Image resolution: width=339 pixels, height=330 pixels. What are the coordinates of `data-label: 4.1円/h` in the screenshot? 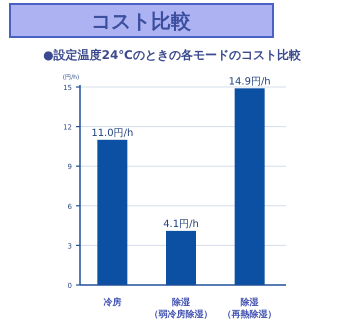 It's located at (181, 224).